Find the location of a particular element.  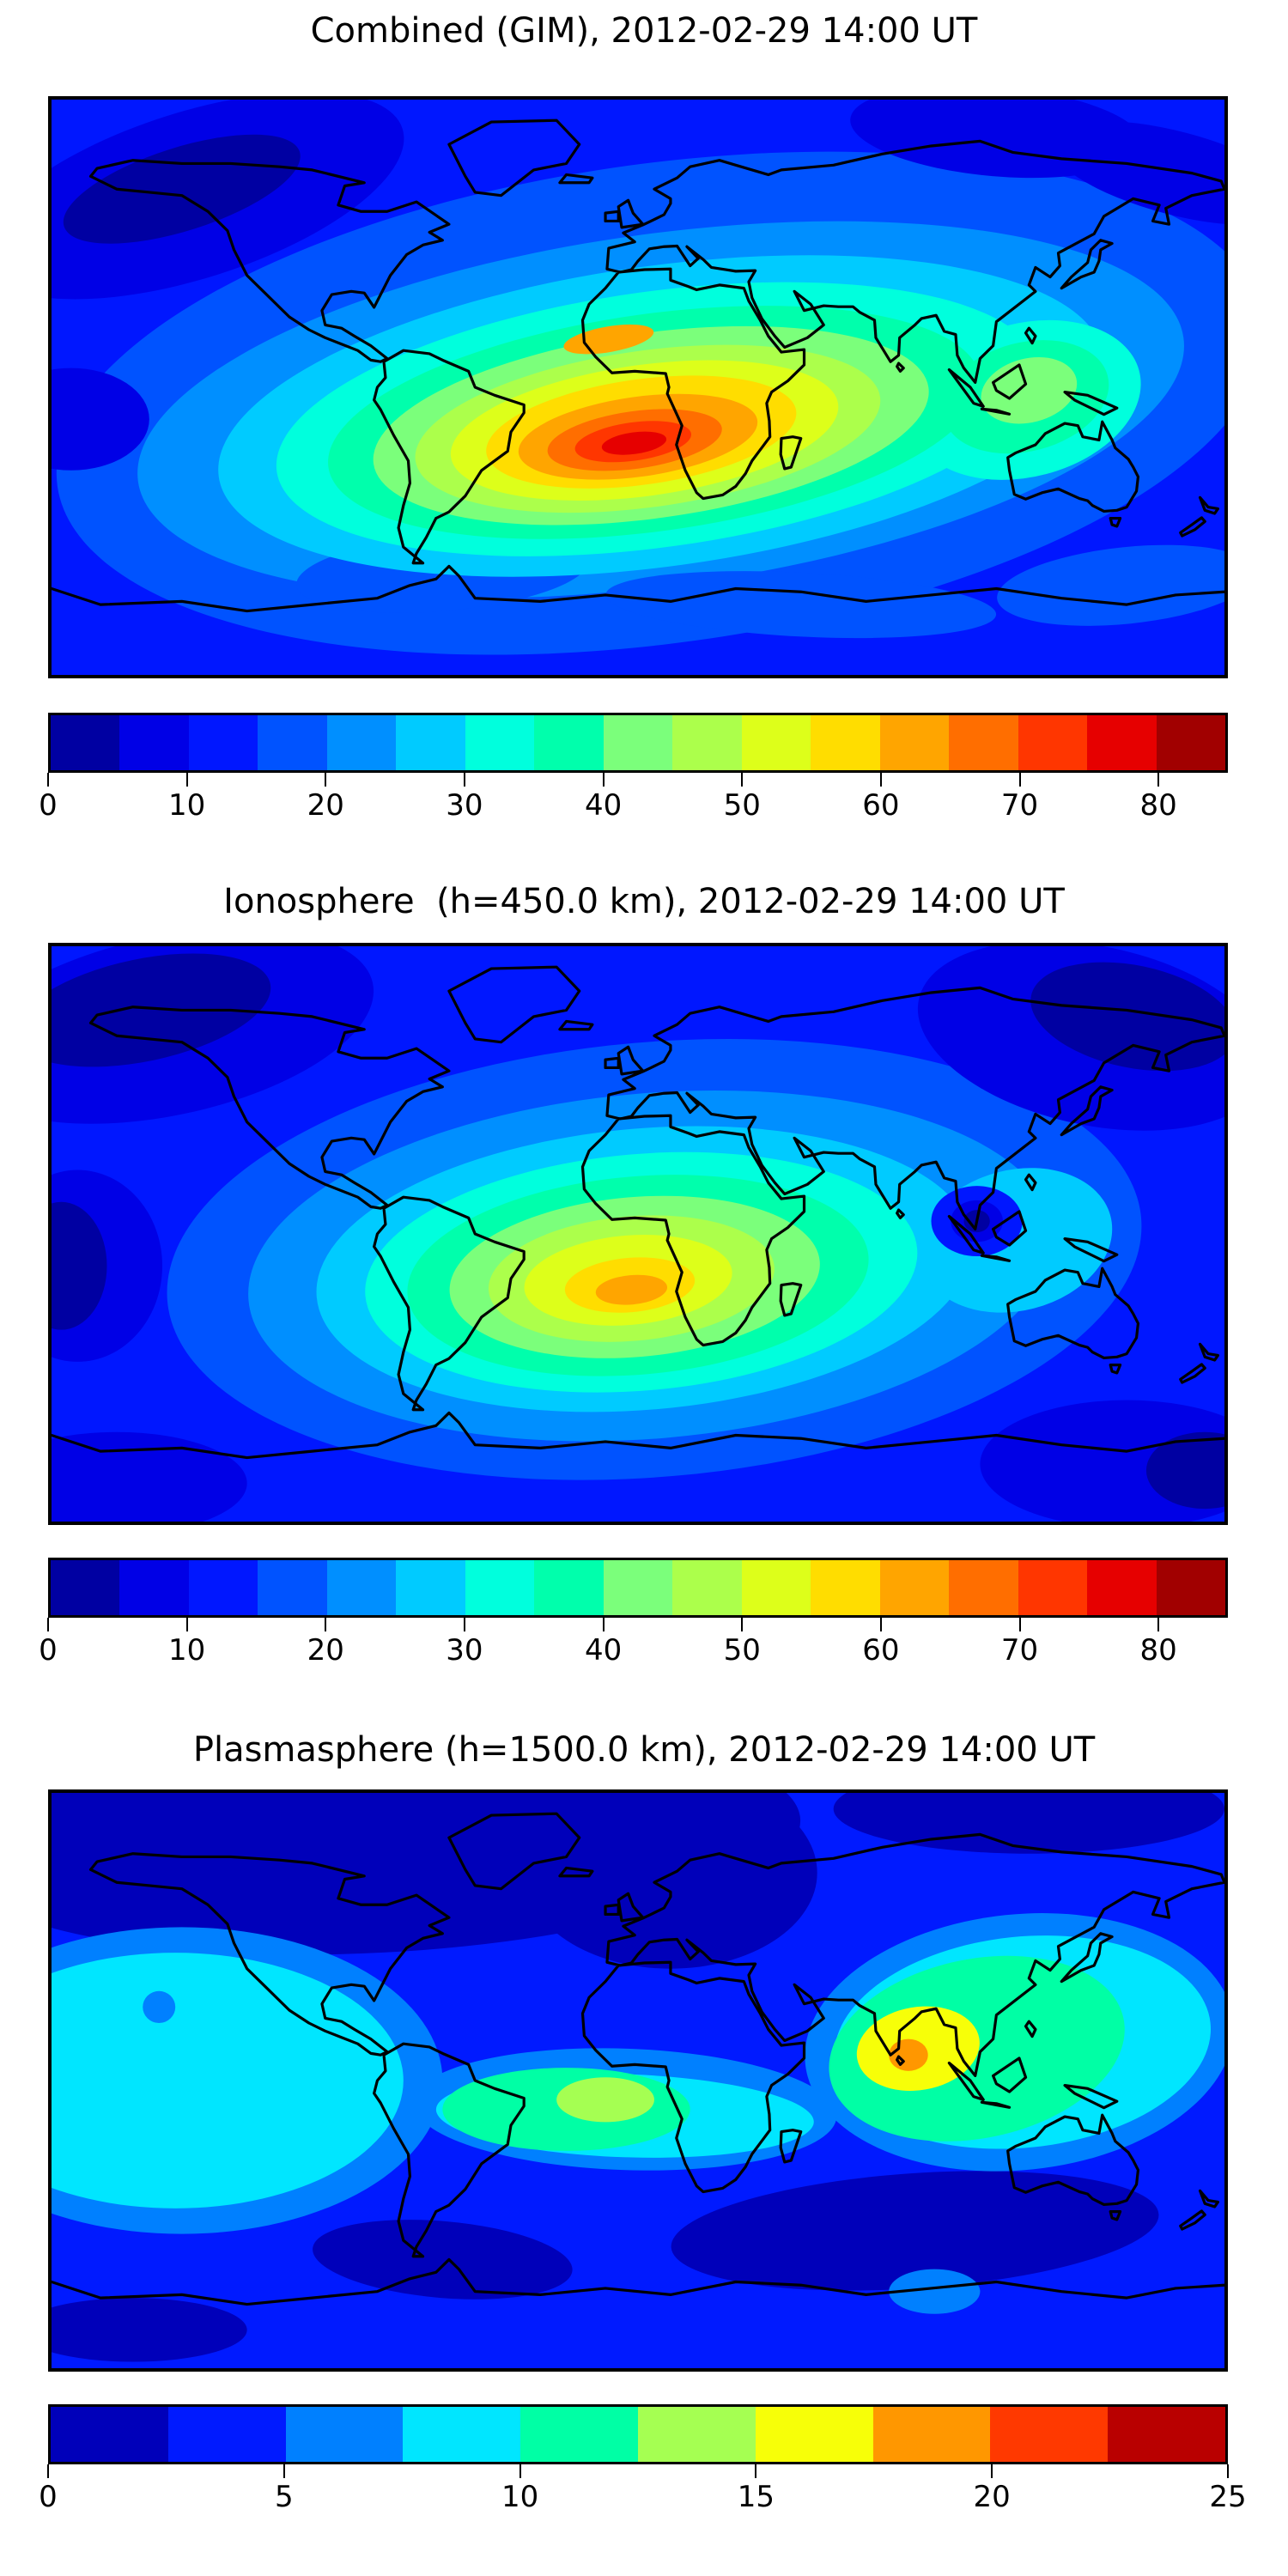

colorbar-tick-label: 70 is located at coordinates (1020, 806).